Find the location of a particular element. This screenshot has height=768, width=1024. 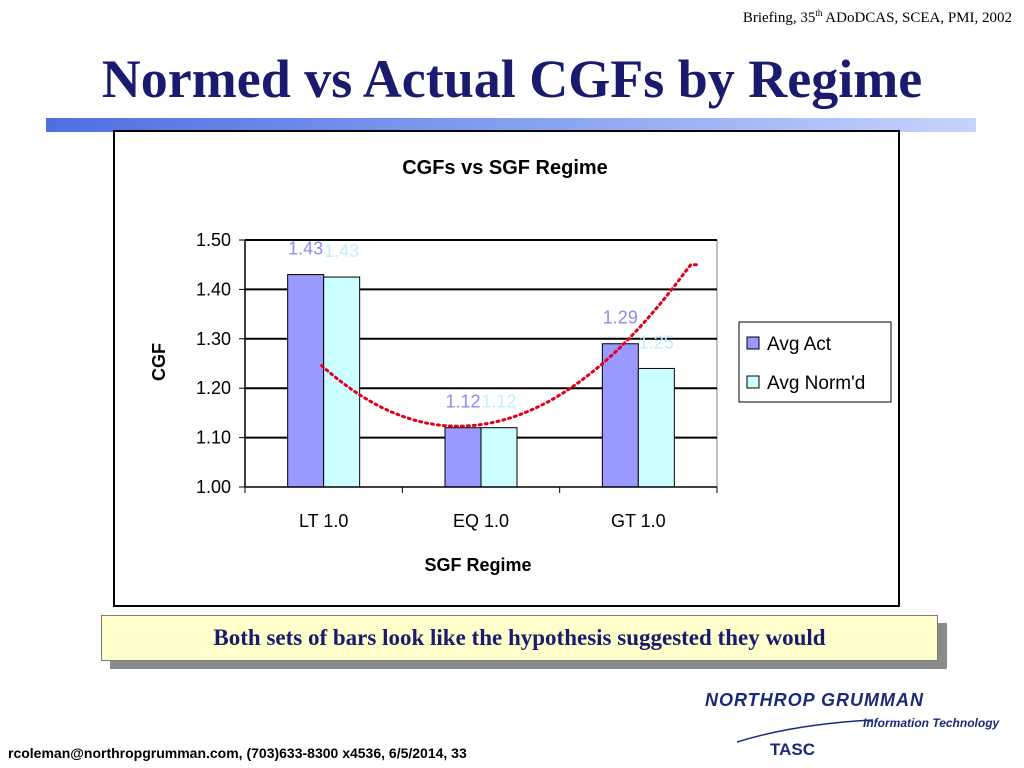

legend-label-avg-normd: Avg Norm'd is located at coordinates (816, 383).